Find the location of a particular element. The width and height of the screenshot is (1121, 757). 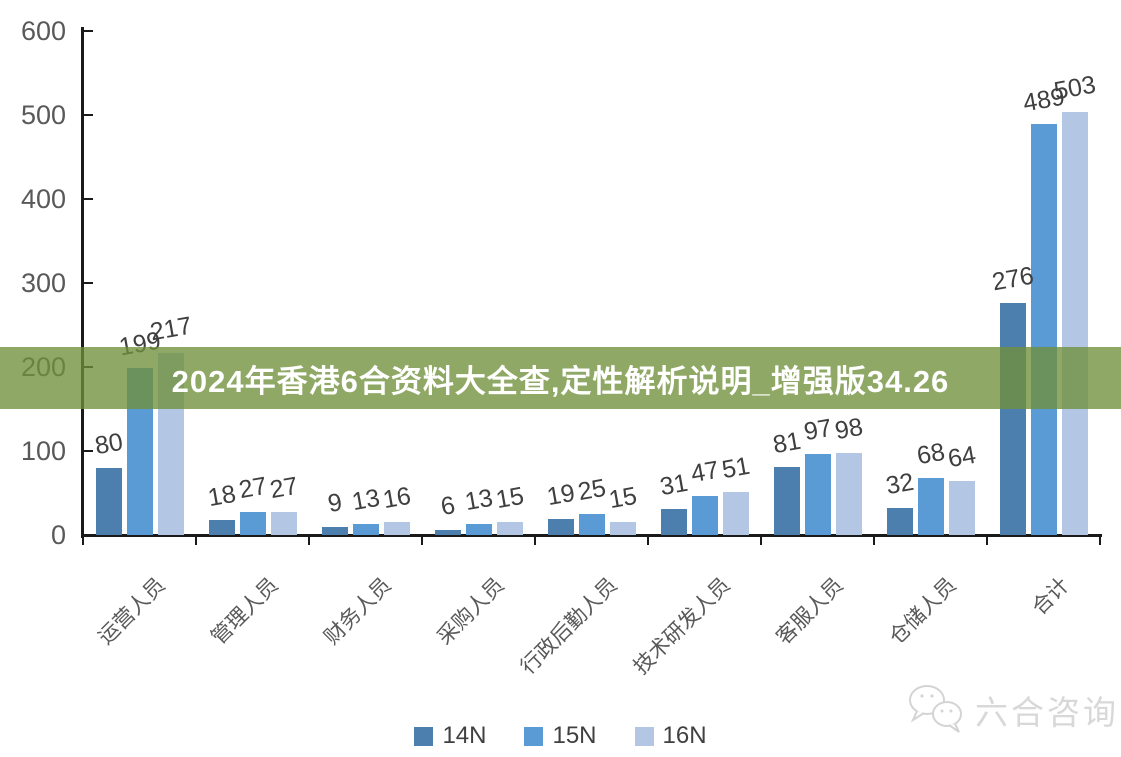

category-label: 合计 is located at coordinates (1050, 596).